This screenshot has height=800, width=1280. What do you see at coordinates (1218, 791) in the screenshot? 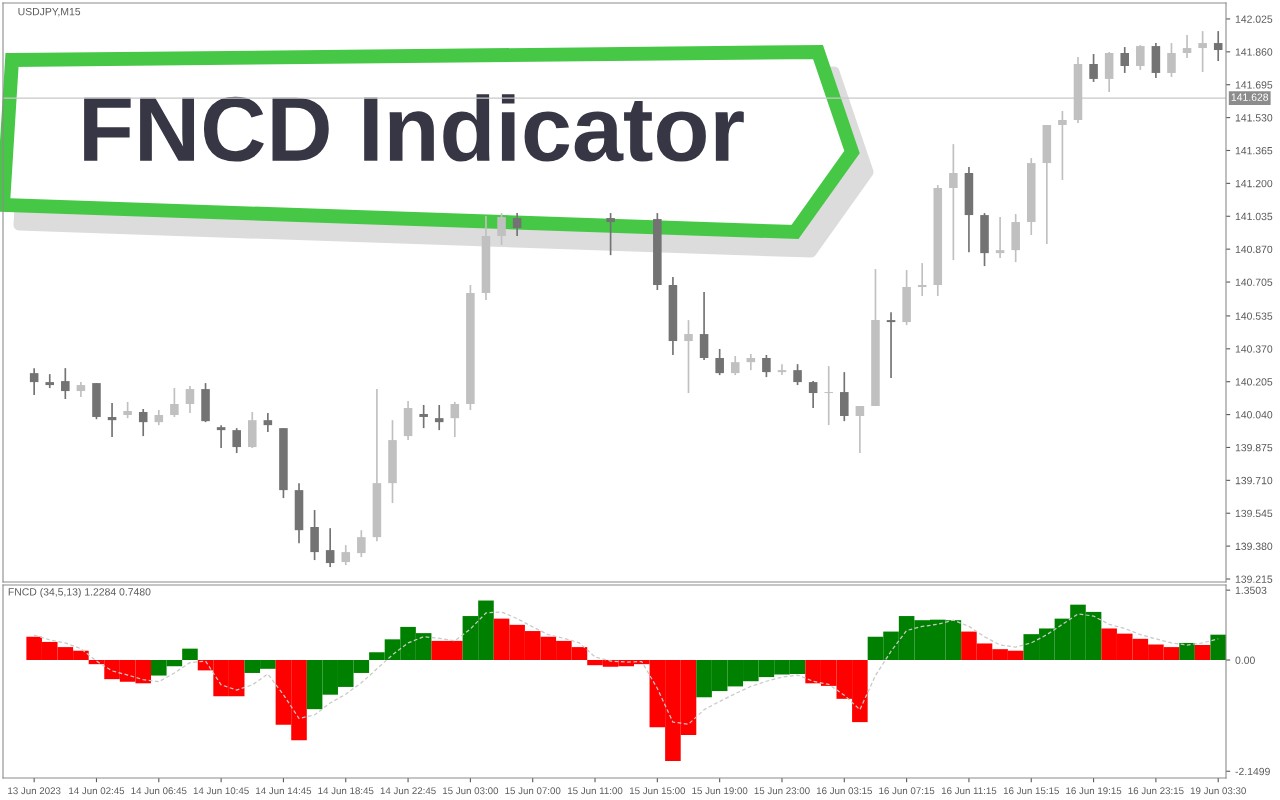
I see `x-tick-label: 19 Jun 03:30` at bounding box center [1218, 791].